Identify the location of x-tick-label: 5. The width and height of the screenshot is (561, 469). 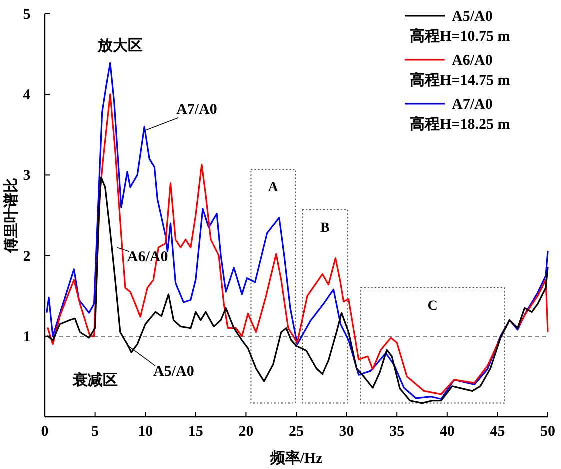
(96, 432).